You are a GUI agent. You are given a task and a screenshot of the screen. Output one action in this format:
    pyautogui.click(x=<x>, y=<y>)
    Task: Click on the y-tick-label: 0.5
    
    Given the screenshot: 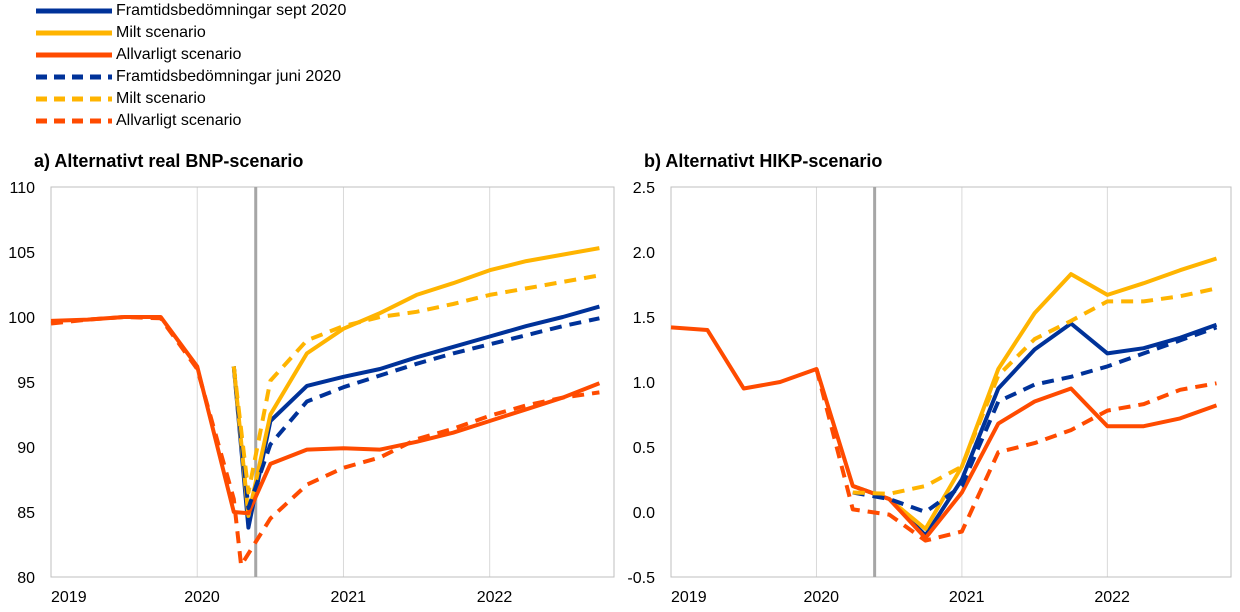 What is the action you would take?
    pyautogui.click(x=644, y=448)
    